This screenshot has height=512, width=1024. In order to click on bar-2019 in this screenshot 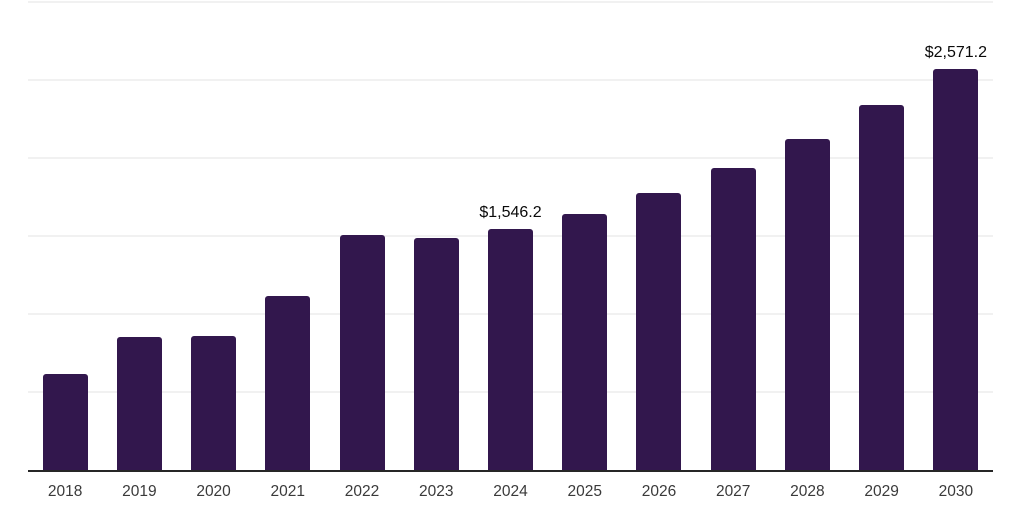, I will do `click(139, 403)`.